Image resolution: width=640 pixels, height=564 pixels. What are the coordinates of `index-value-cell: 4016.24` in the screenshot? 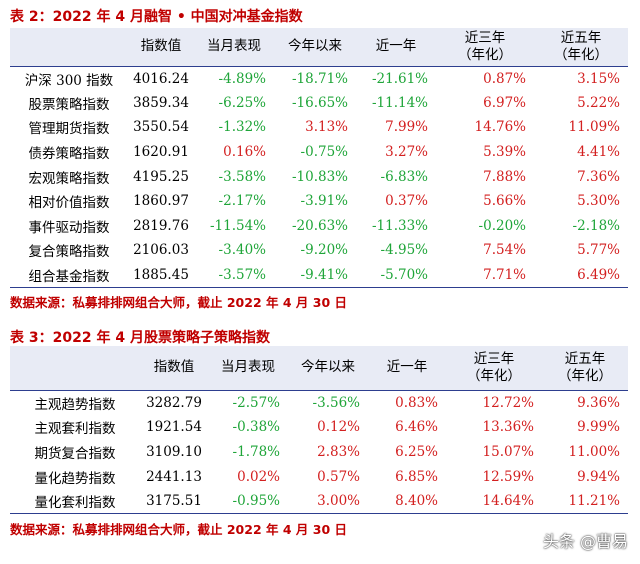 It's located at (161, 78).